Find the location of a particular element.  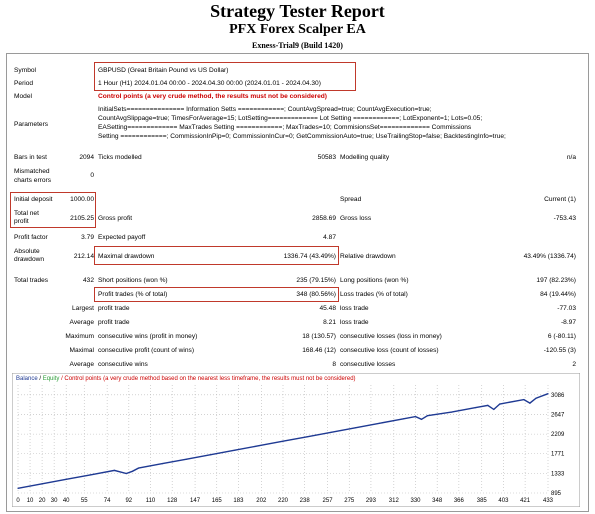

avg-label: Average is located at coordinates (81, 364).